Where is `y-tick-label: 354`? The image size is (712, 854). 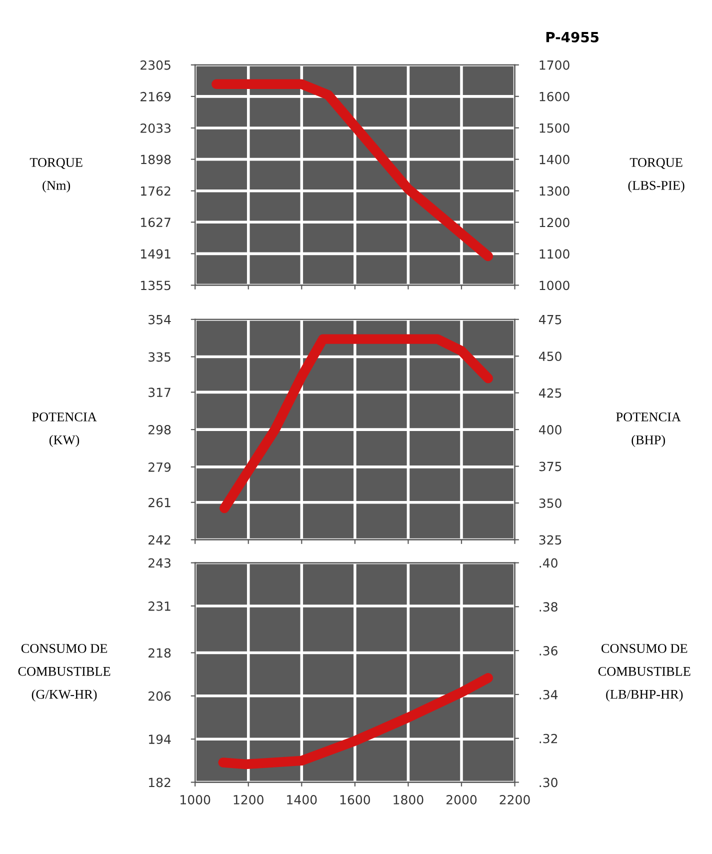 y-tick-label: 354 is located at coordinates (159, 319).